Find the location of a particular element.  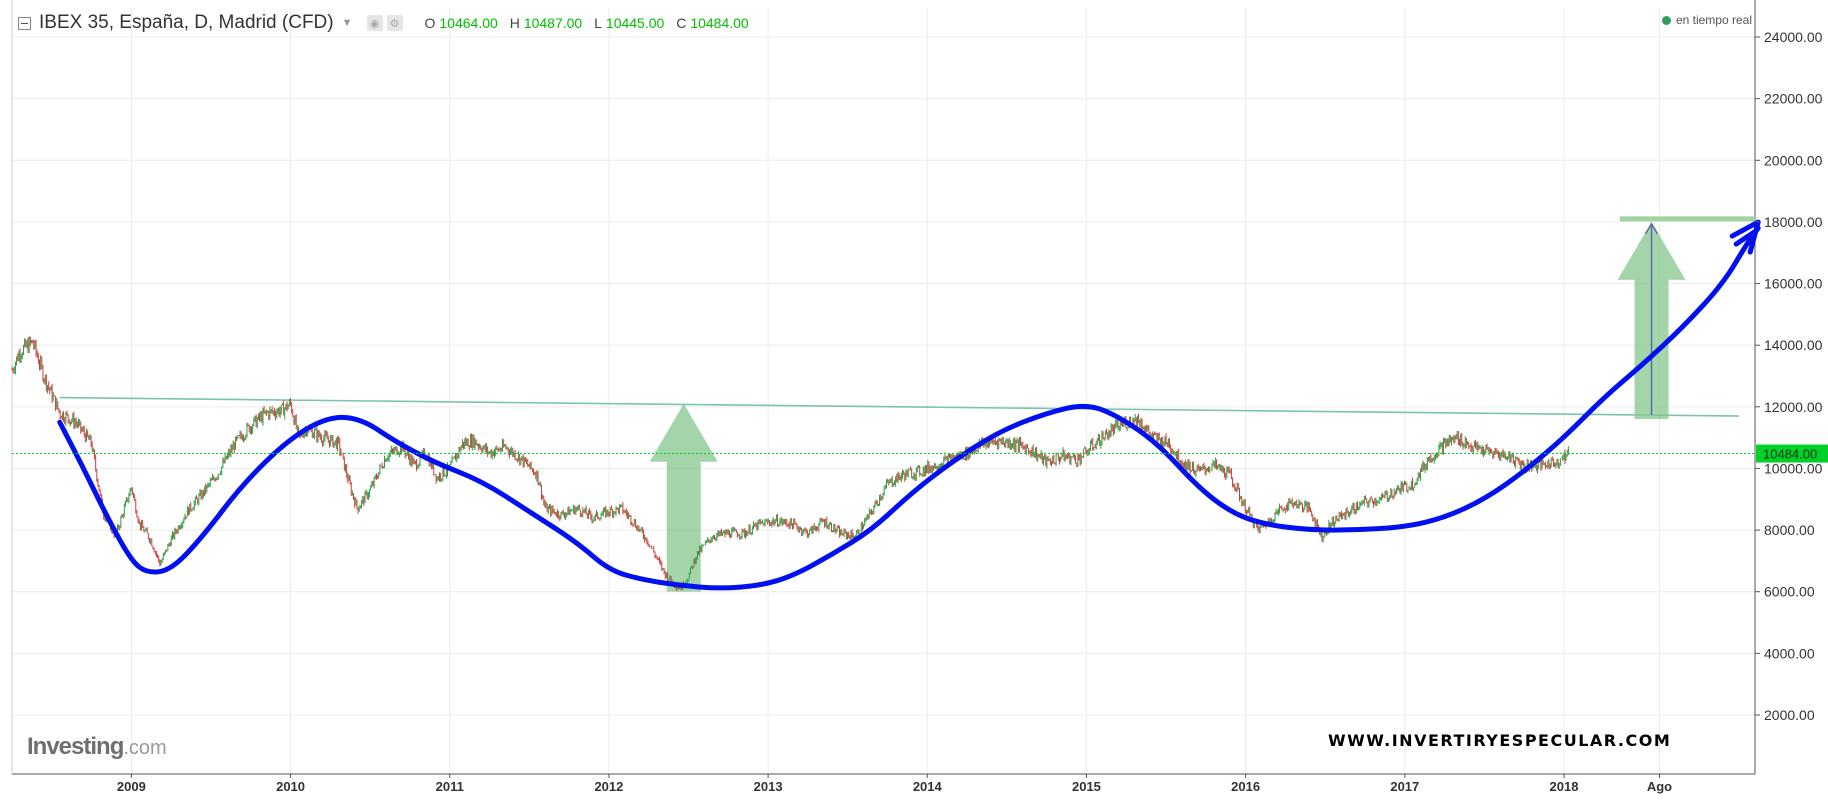

y-tick-label: 16000.00 is located at coordinates (1793, 284).